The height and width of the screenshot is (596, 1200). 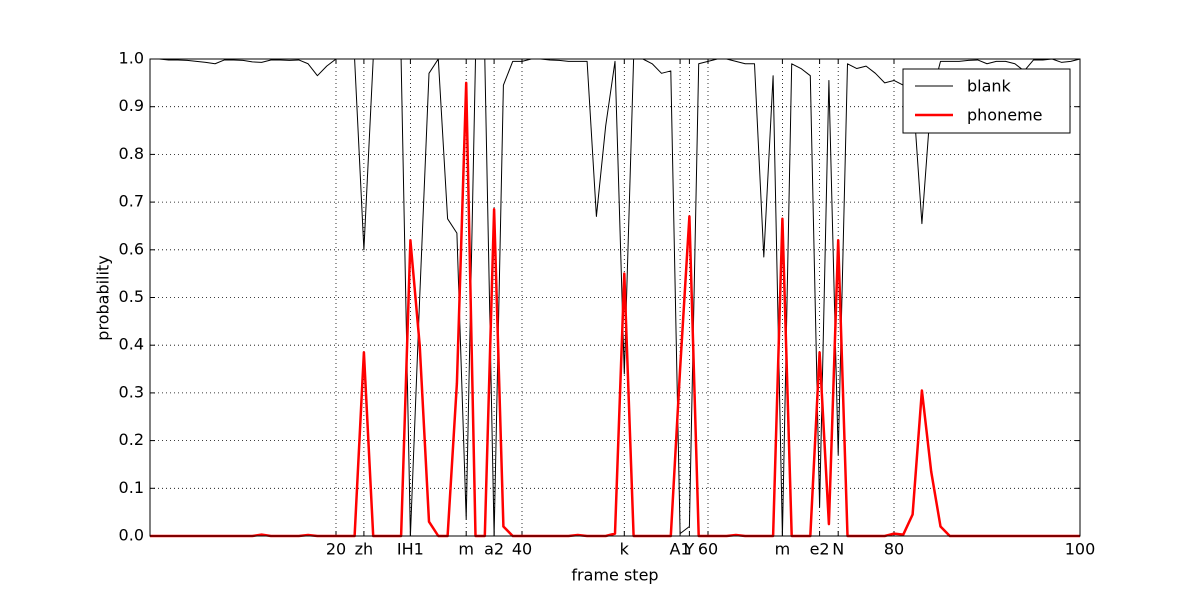 What do you see at coordinates (131, 487) in the screenshot?
I see `y-tick-label: 0.1` at bounding box center [131, 487].